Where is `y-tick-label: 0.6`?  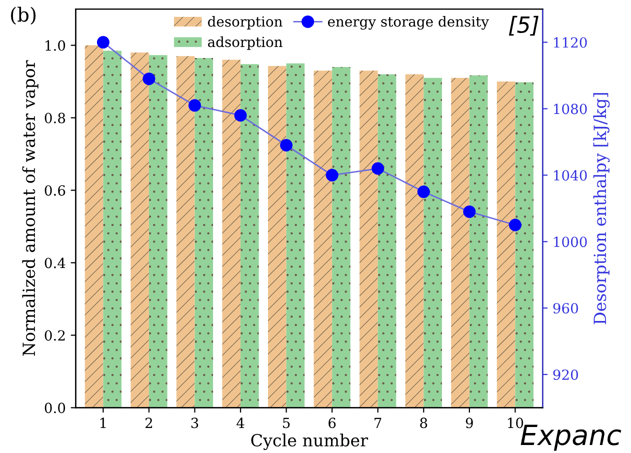
y-tick-label: 0.6 is located at coordinates (55, 190).